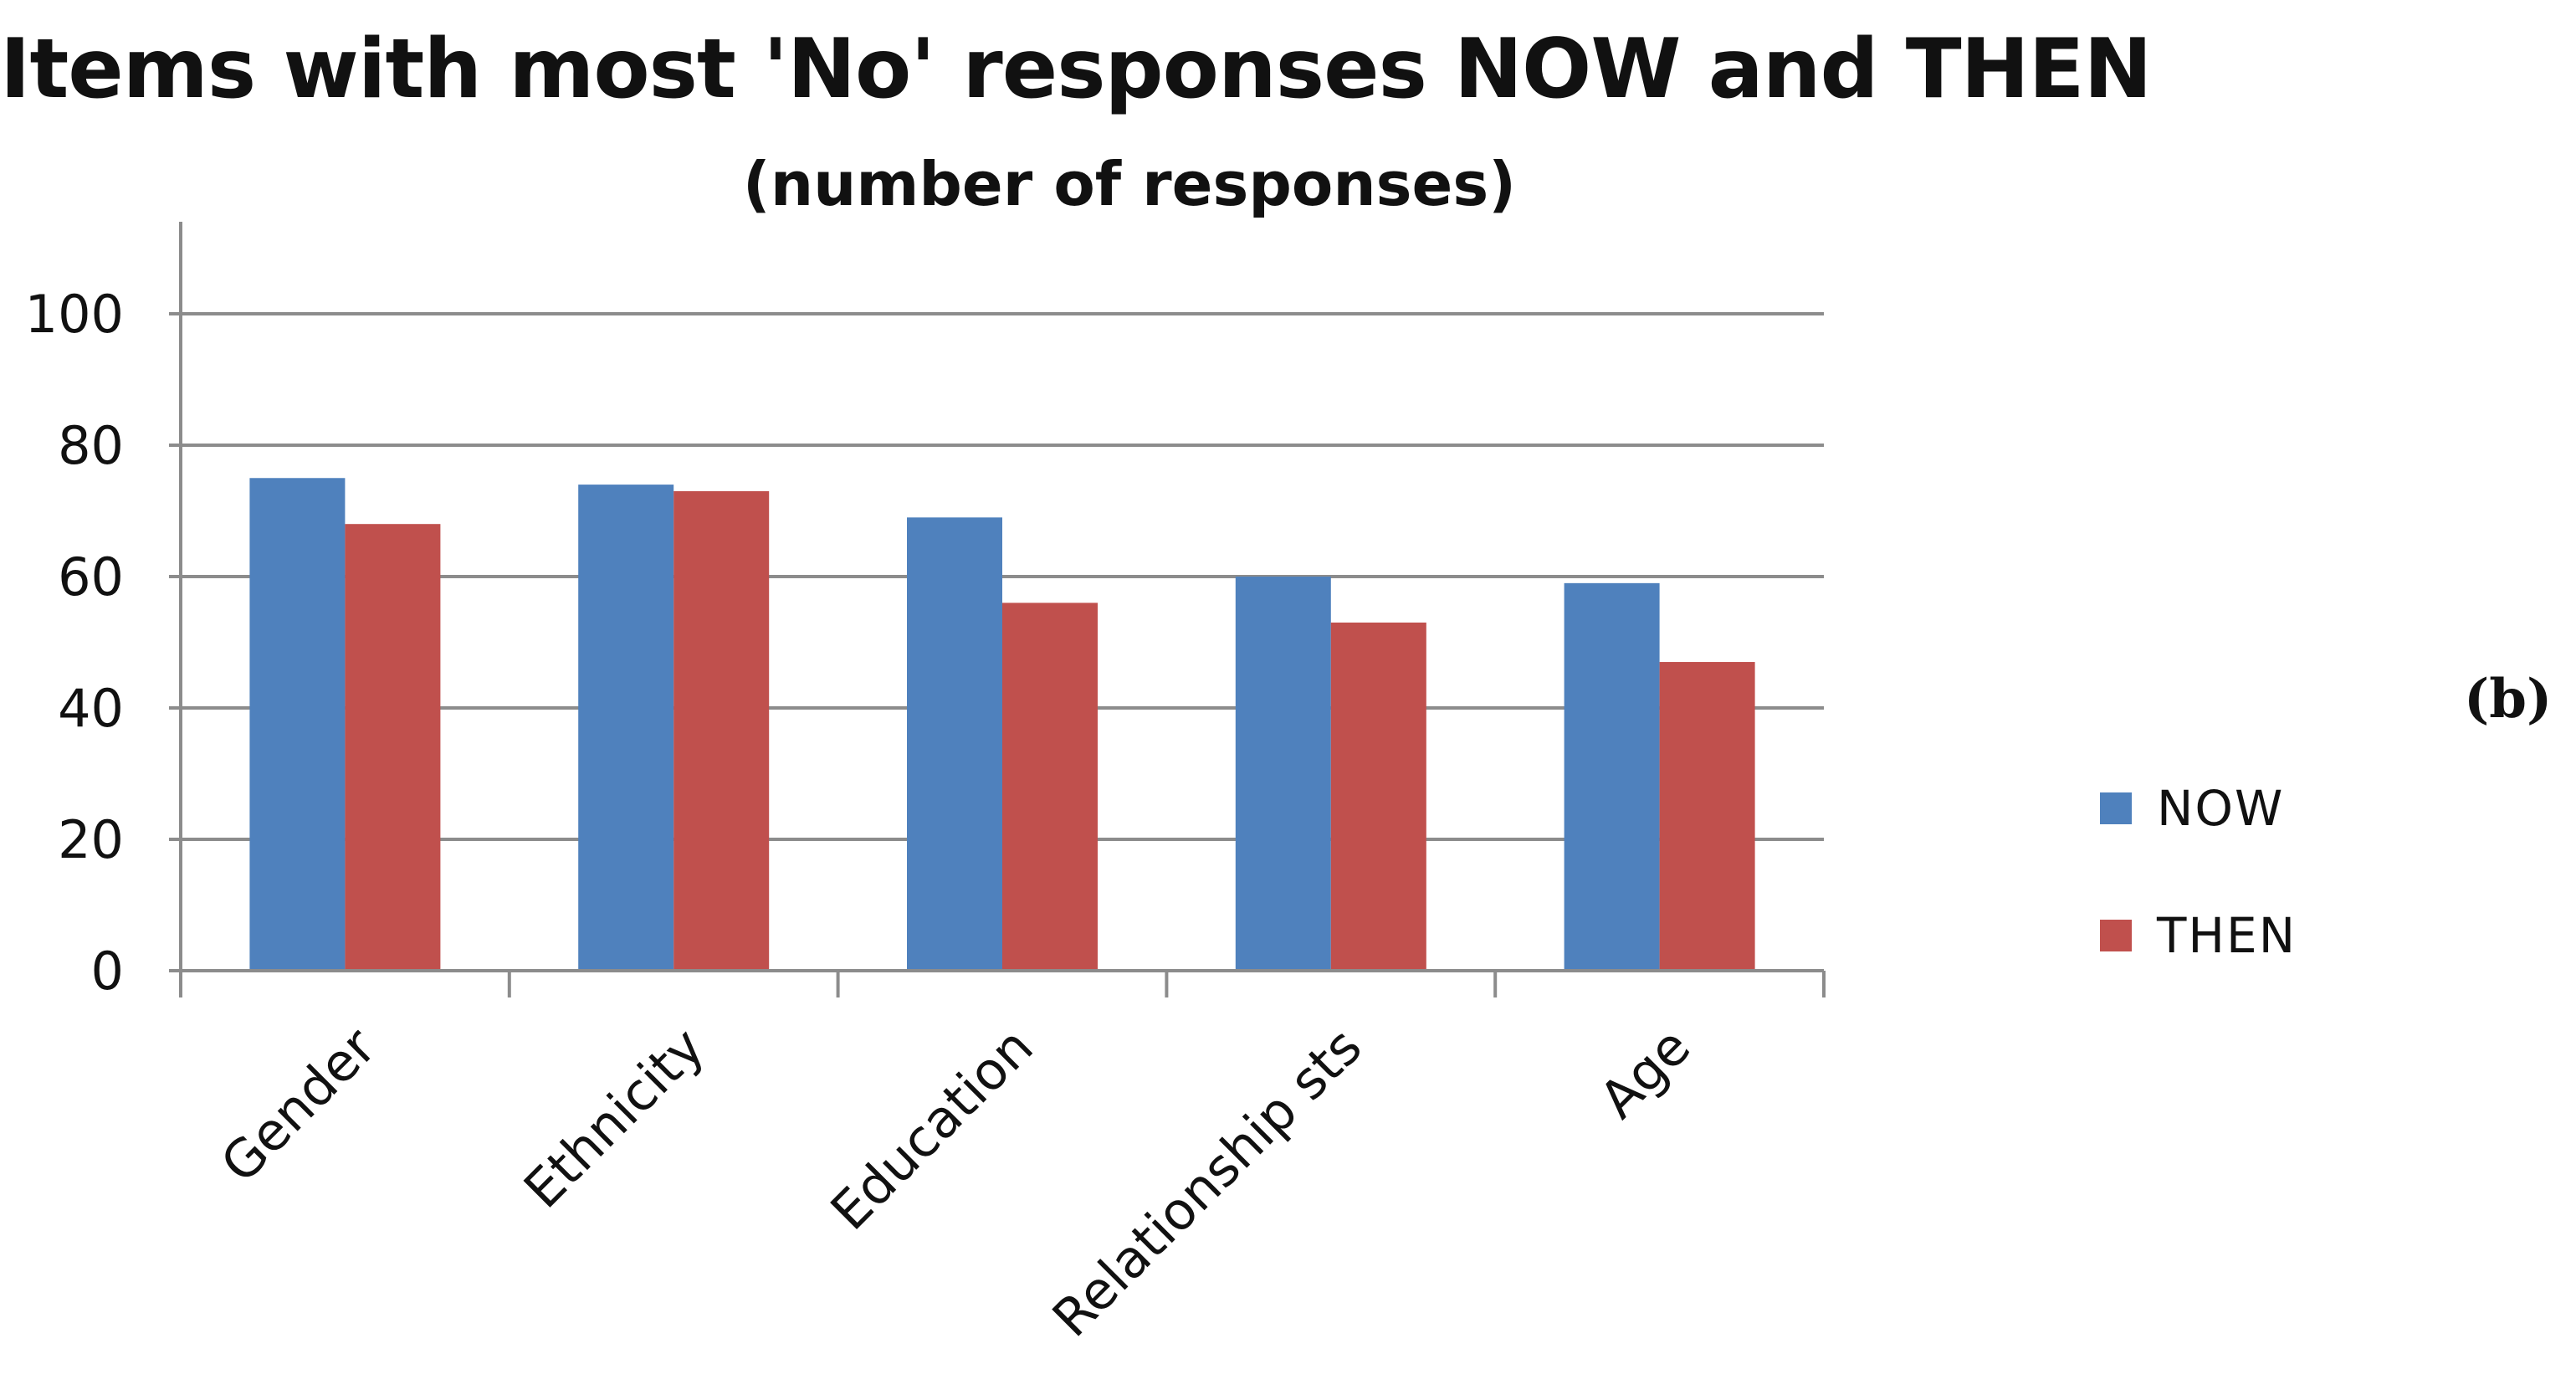 The image size is (2576, 1400). What do you see at coordinates (1208, 1182) in the screenshot?
I see `x-tick-label-relationship-sts: Relationship sts` at bounding box center [1208, 1182].